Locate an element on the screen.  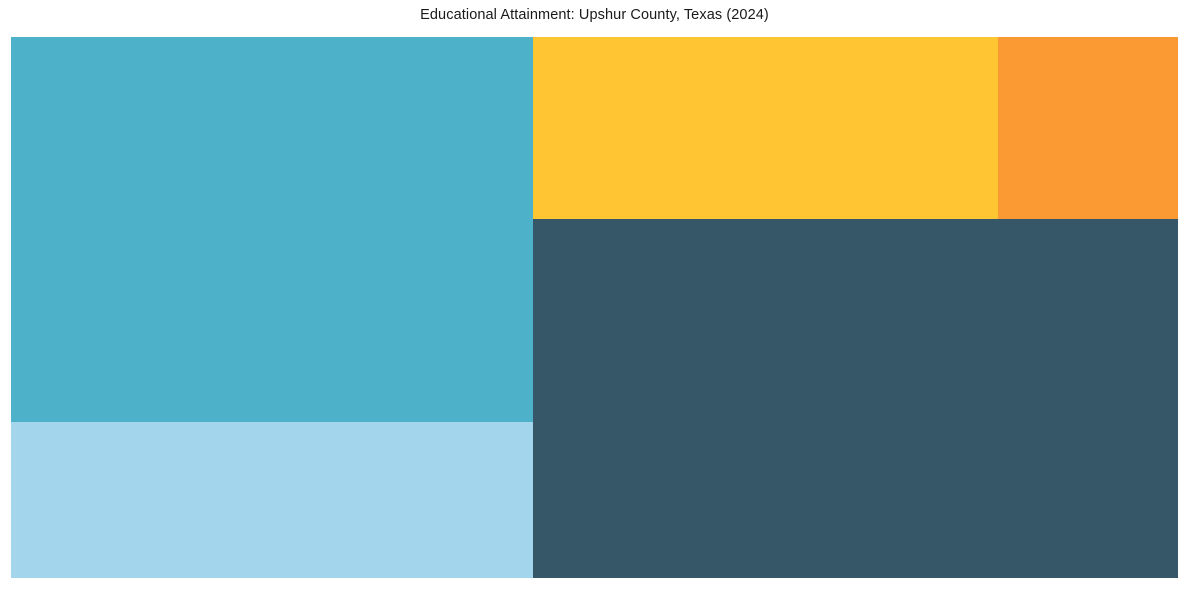
tile-graduate-professional-degree: Graduate or professional degree is located at coordinates (1088, 128).